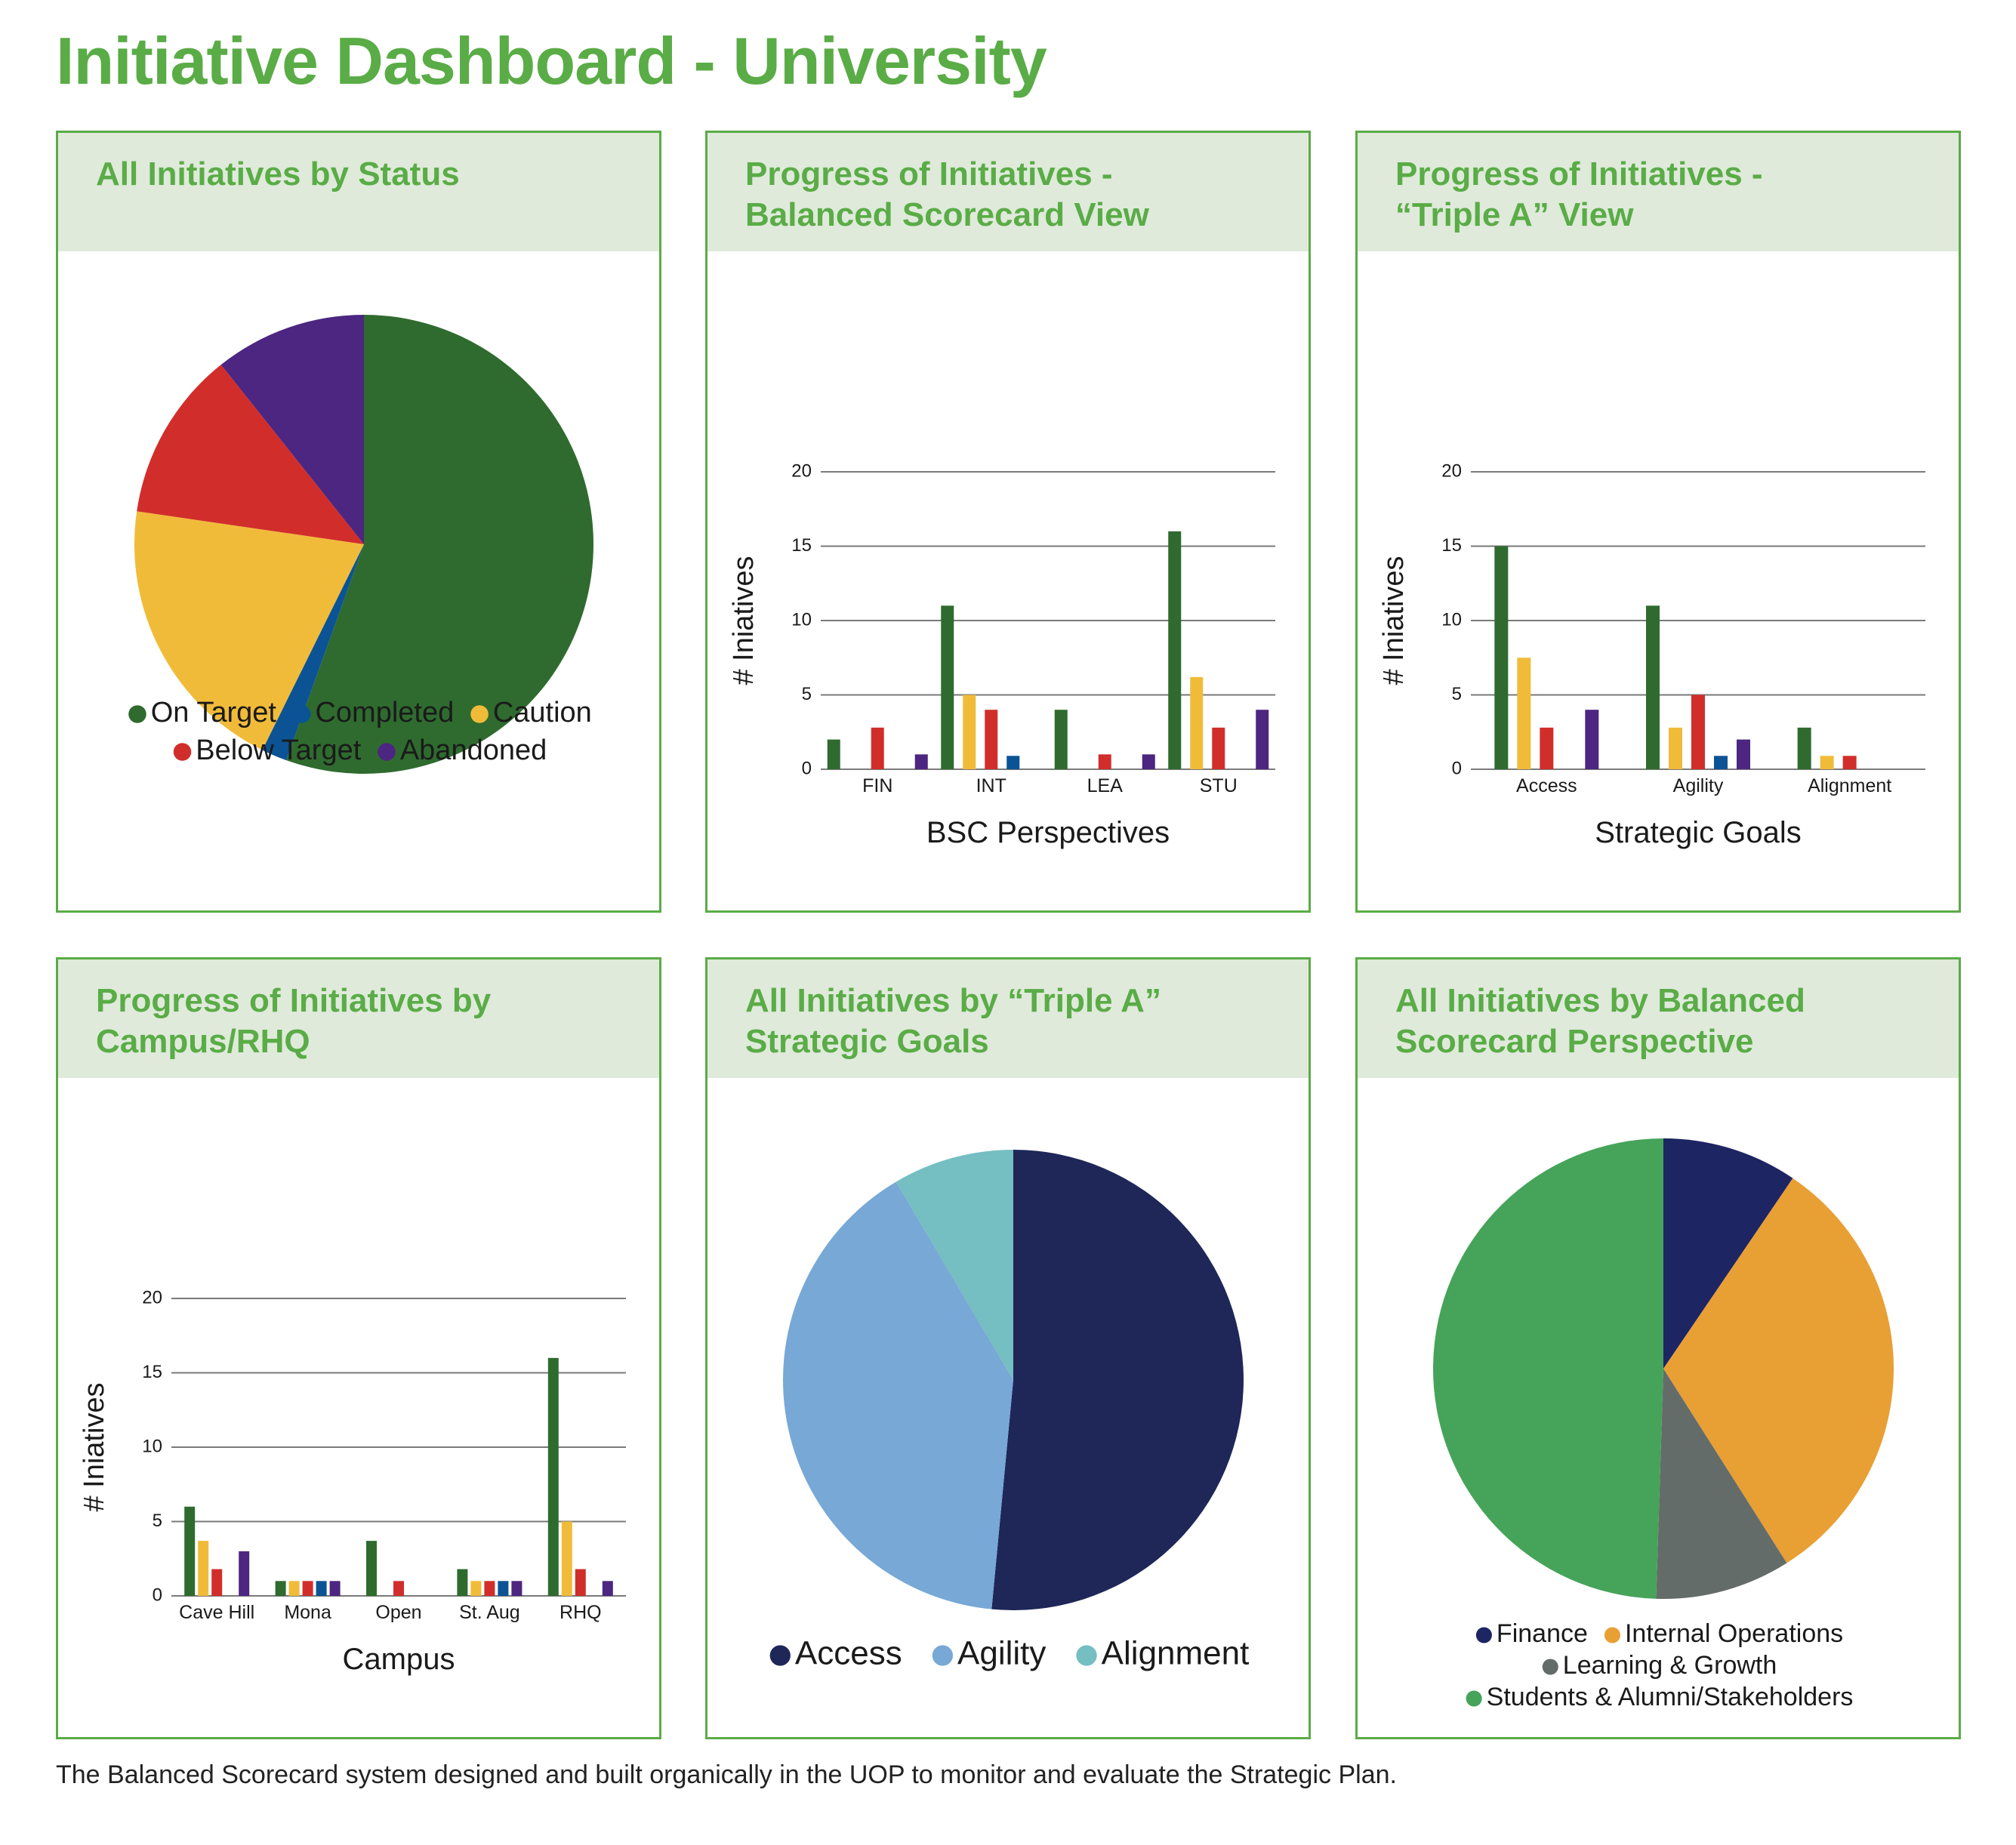 Image resolution: width=2016 pixels, height=1845 pixels. What do you see at coordinates (294, 1588) in the screenshot?
I see `bar-mona-caution` at bounding box center [294, 1588].